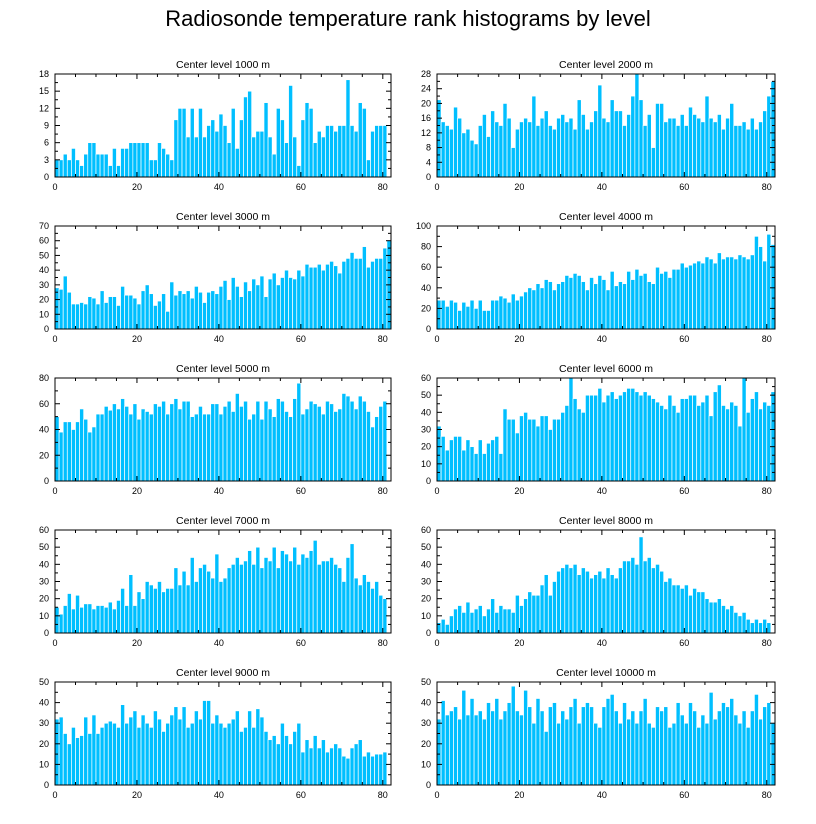 The width and height of the screenshot is (816, 824). What do you see at coordinates (301, 187) in the screenshot?
I see `x-tick-label: 60` at bounding box center [301, 187].